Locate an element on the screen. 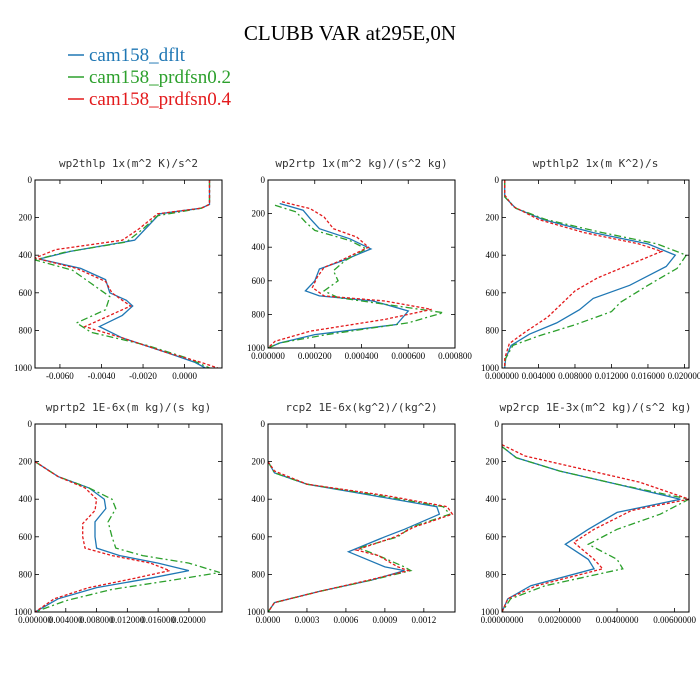  ytick-label-3-4: 800 is located at coordinates (26, 574).